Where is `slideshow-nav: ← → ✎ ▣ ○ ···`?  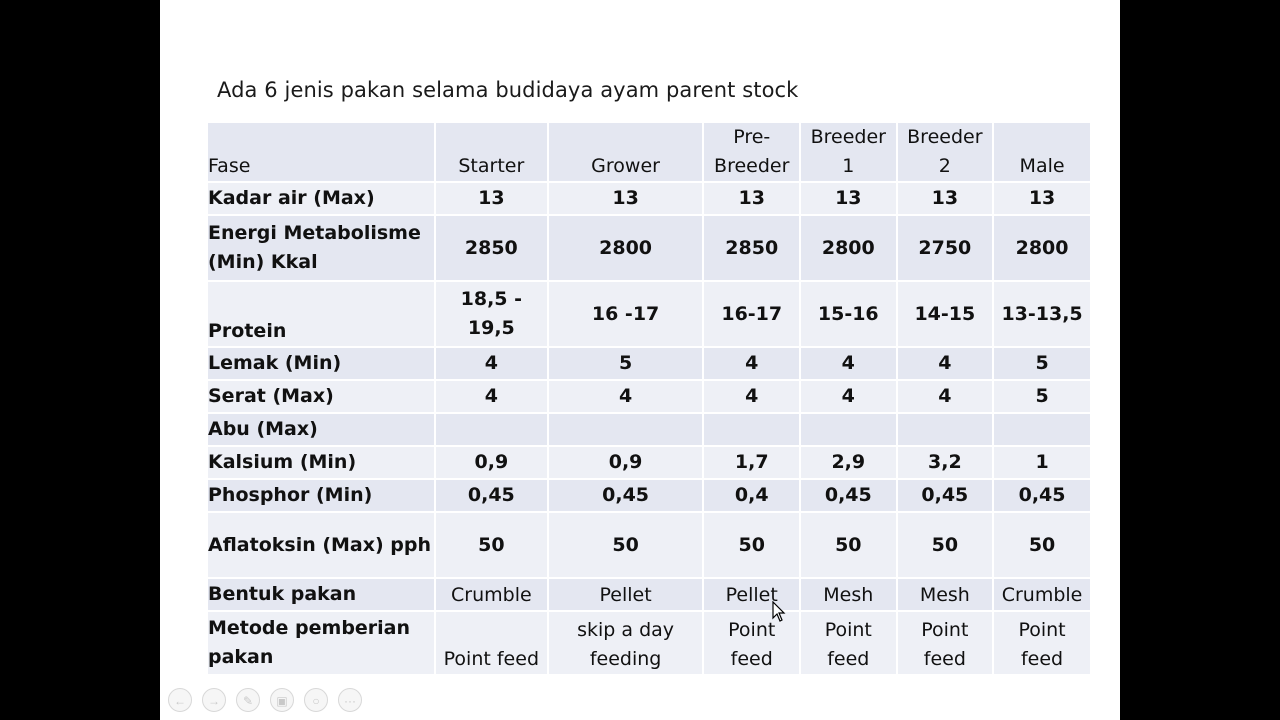 slideshow-nav: ← → ✎ ▣ ○ ··· is located at coordinates (265, 700).